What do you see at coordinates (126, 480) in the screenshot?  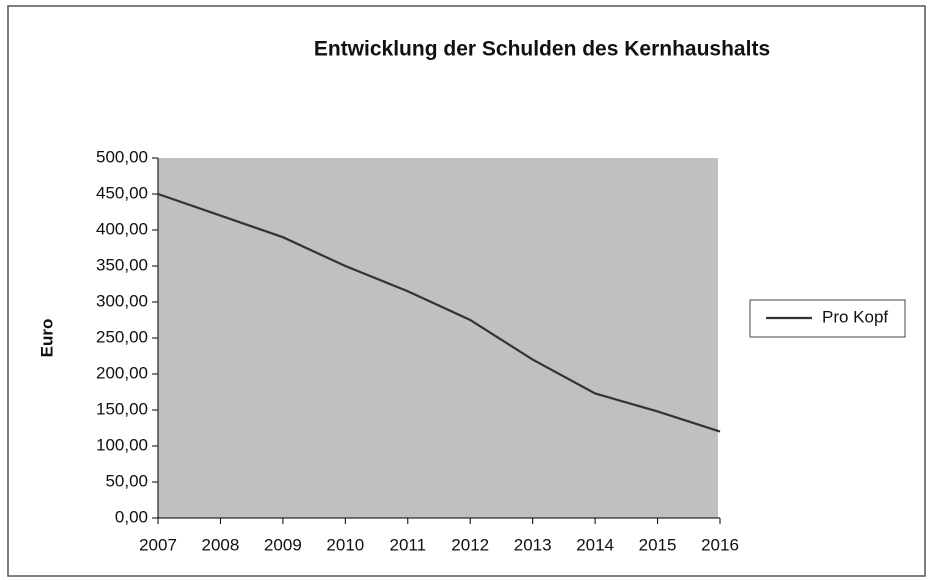 I see `y-tick-label: 50,00` at bounding box center [126, 480].